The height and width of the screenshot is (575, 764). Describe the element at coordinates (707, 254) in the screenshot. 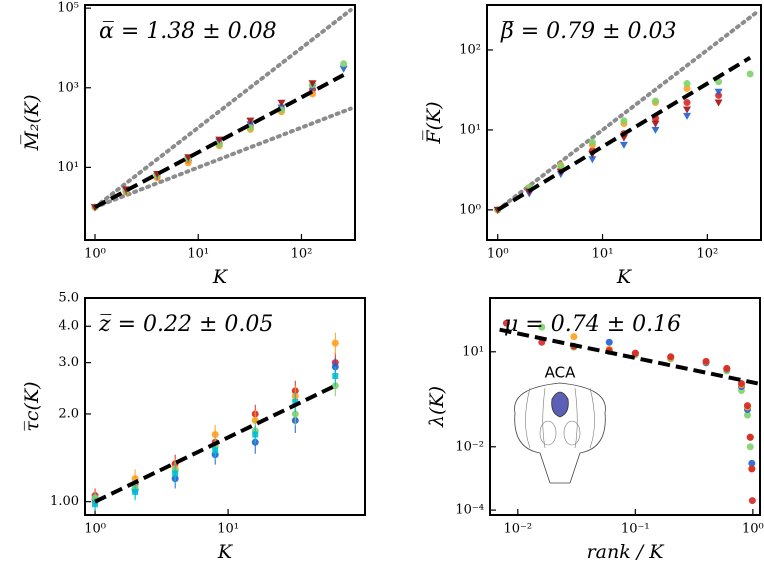

I see `x-tick-label: 10²` at that location.